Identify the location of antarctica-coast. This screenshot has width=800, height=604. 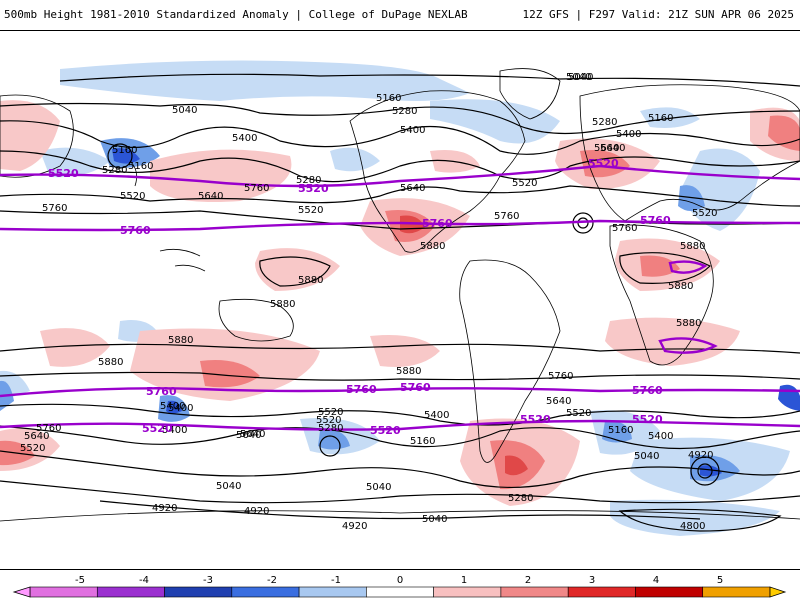
(400, 516).